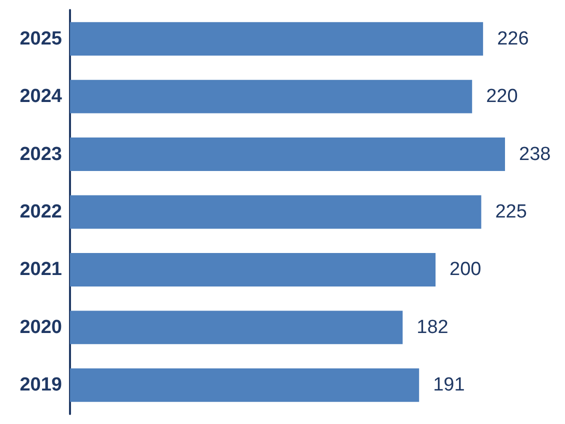 Image resolution: width=565 pixels, height=424 pixels. What do you see at coordinates (466, 269) in the screenshot?
I see `data-label: 200` at bounding box center [466, 269].